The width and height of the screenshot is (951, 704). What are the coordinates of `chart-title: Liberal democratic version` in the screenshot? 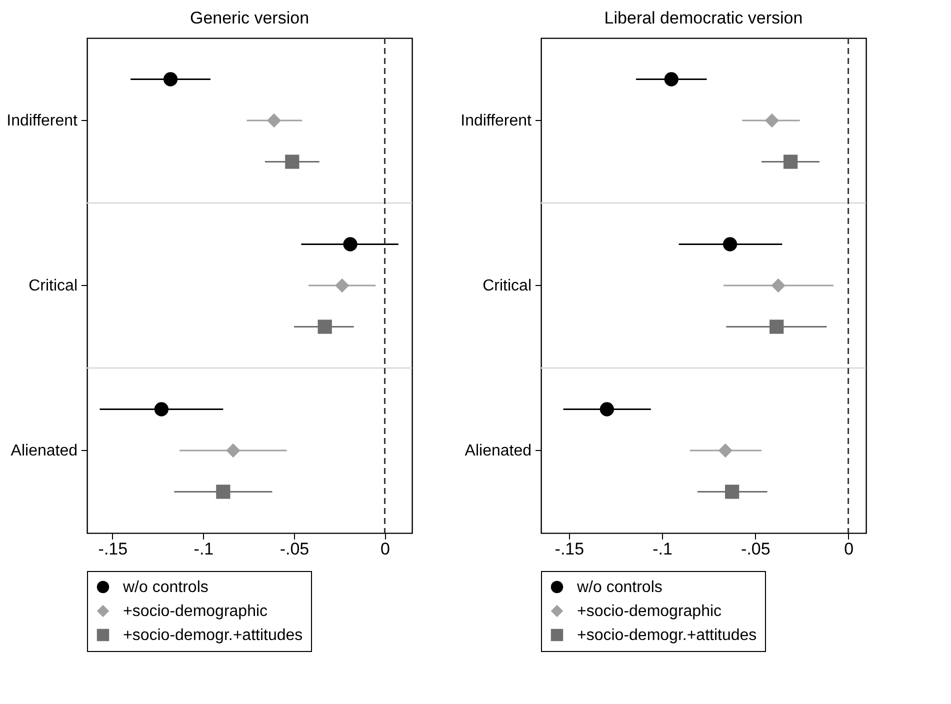 It's located at (703, 18).